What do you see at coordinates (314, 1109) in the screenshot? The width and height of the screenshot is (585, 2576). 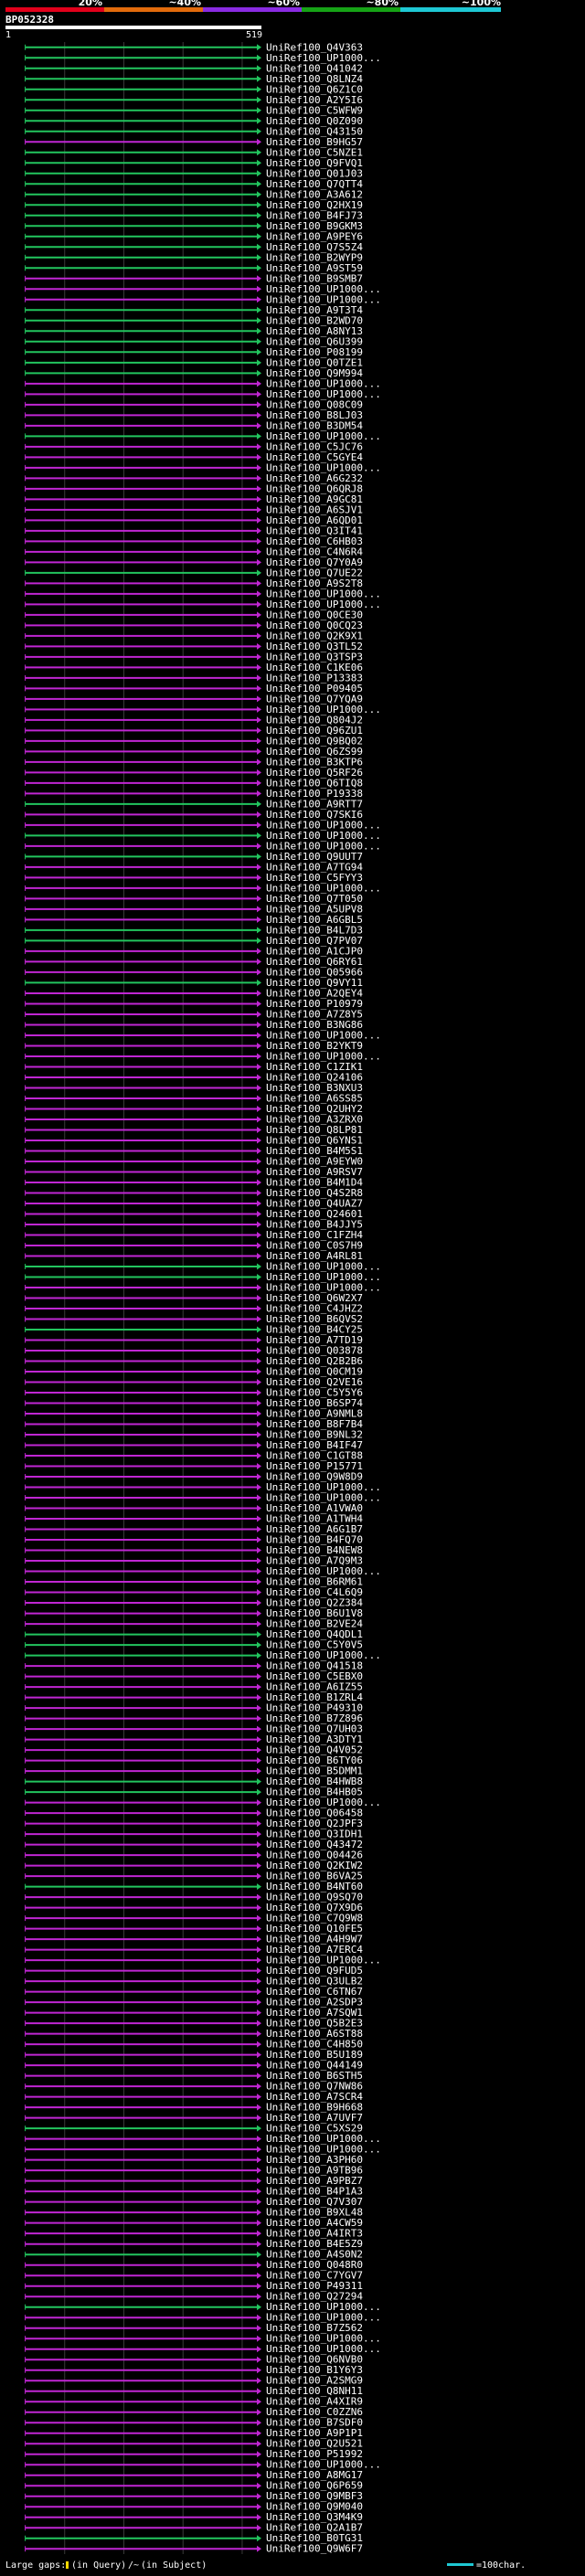 I see `hit-label: UniRef100_Q2UHY2` at bounding box center [314, 1109].